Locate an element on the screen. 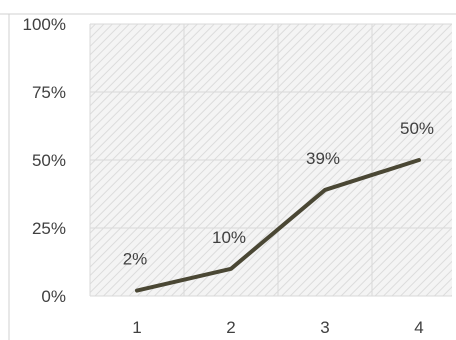 The width and height of the screenshot is (456, 340). x-tick-label-1: 2 is located at coordinates (230, 327).